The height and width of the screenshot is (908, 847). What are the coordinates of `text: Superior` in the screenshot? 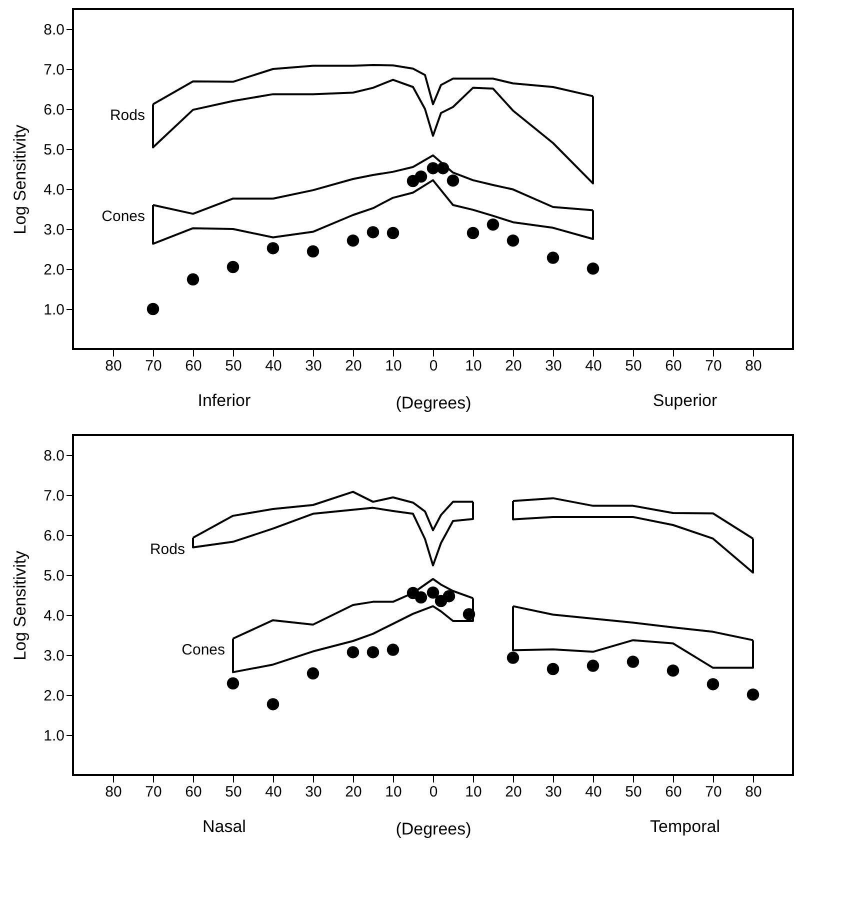 It's located at (685, 400).